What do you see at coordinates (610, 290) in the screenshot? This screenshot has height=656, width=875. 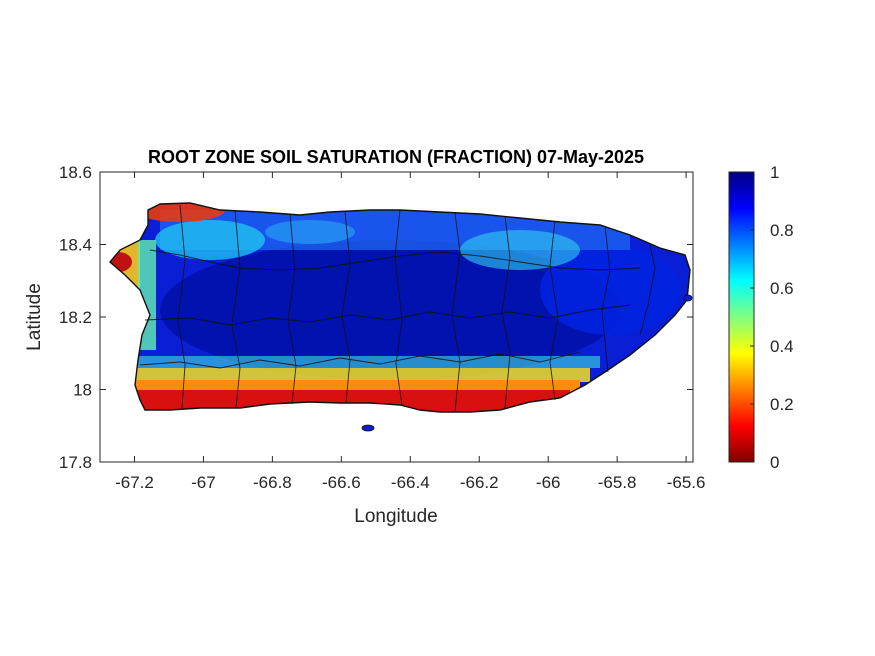 I see `east-wet-zone` at bounding box center [610, 290].